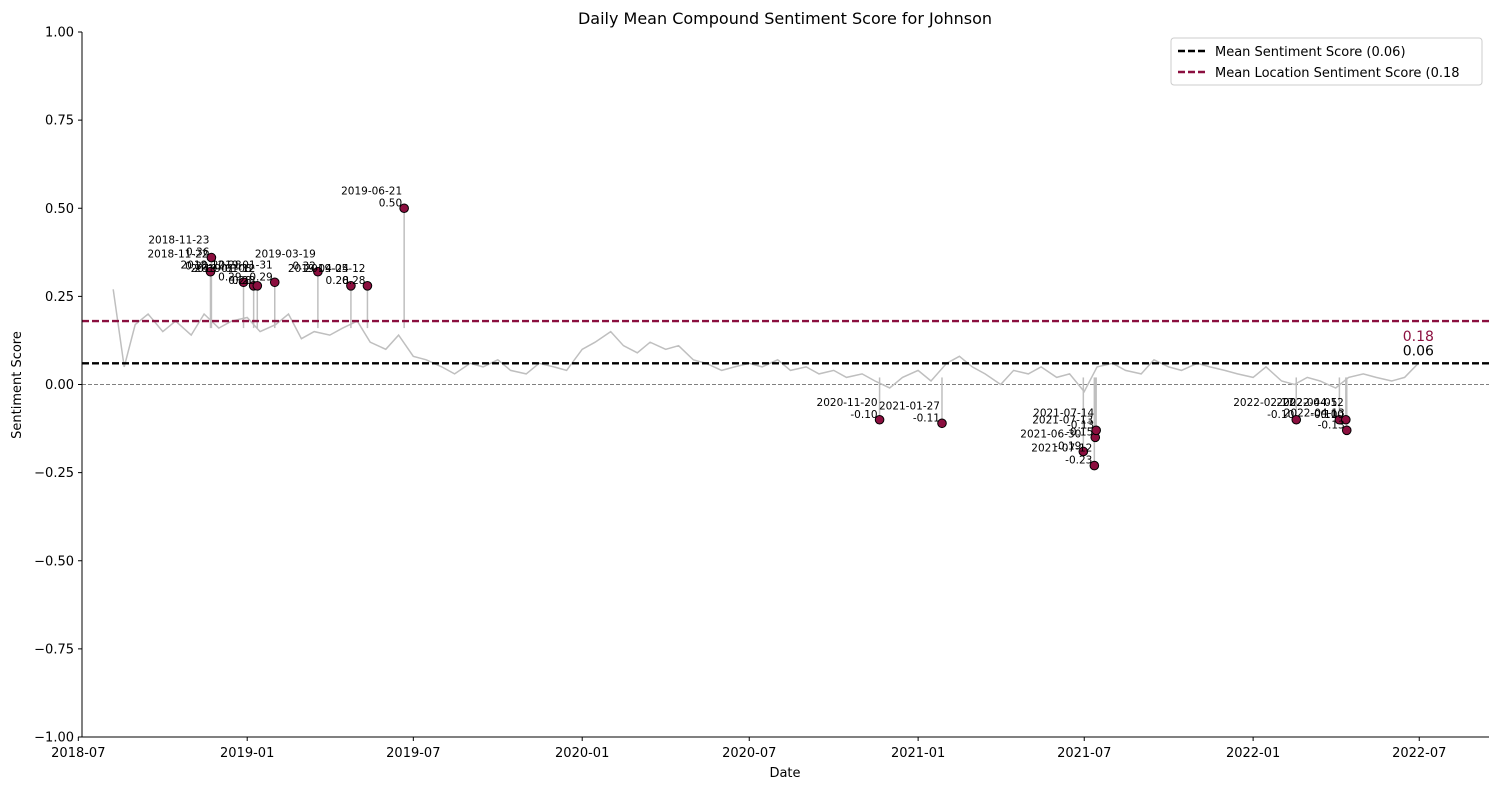 The height and width of the screenshot is (790, 1498). Describe the element at coordinates (1306, 403) in the screenshot. I see `highlight-date-label: 2022-04-05` at that location.